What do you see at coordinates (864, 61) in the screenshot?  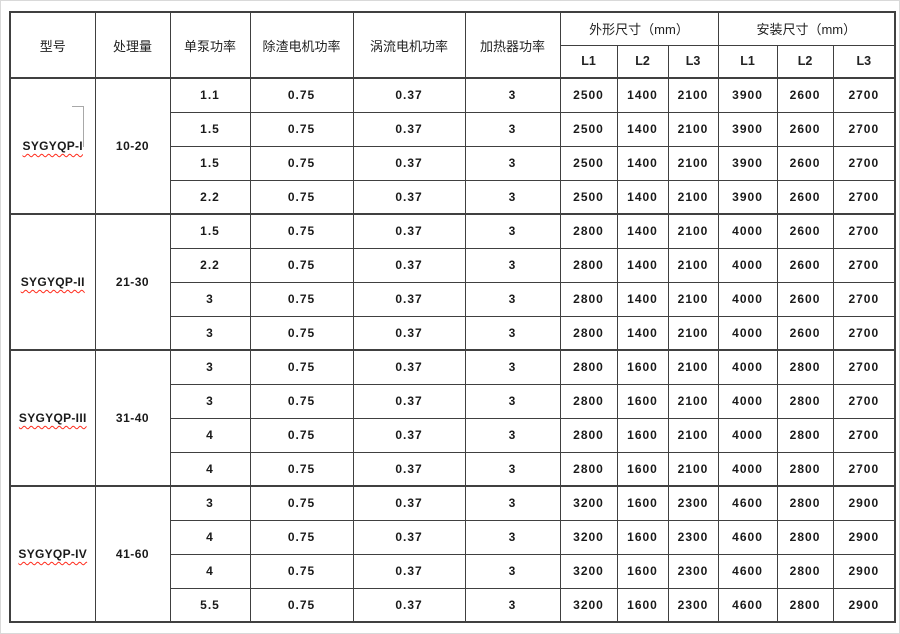 I see `col-header-install-l3: L3` at bounding box center [864, 61].